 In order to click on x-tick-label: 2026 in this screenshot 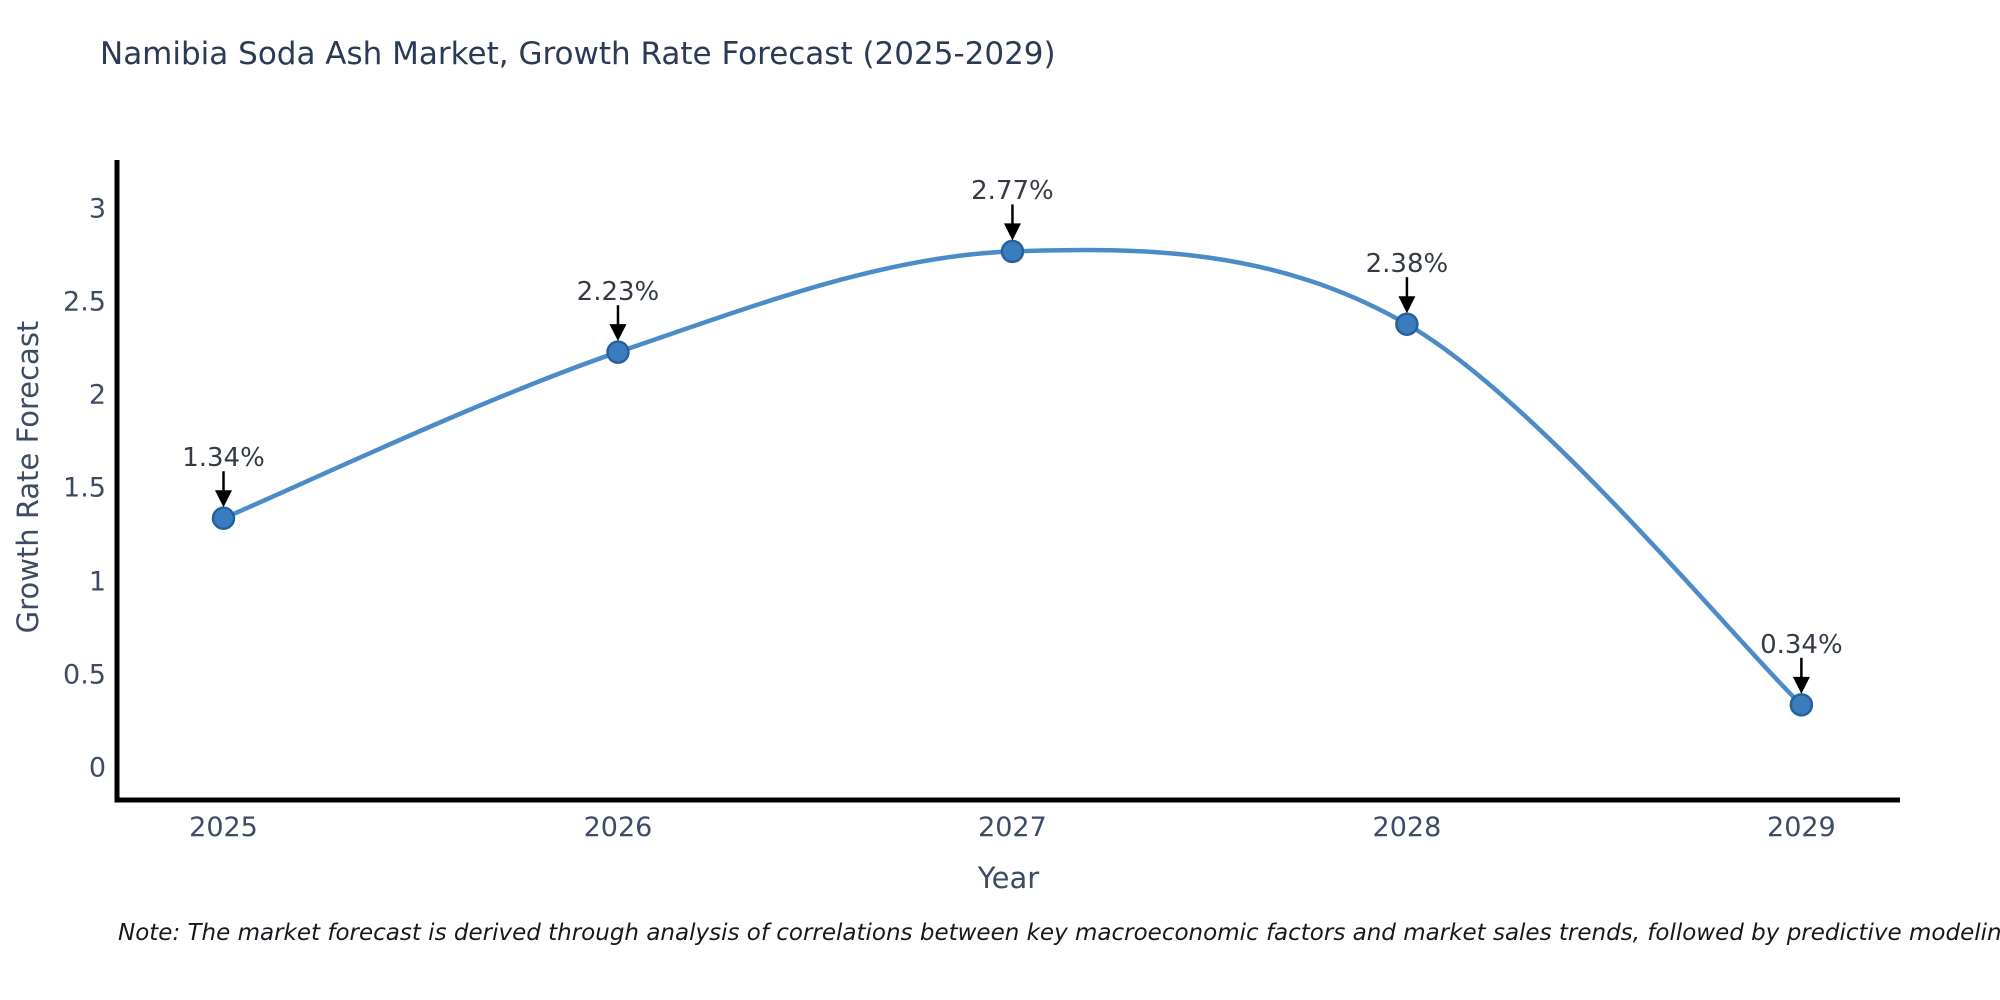, I will do `click(618, 827)`.